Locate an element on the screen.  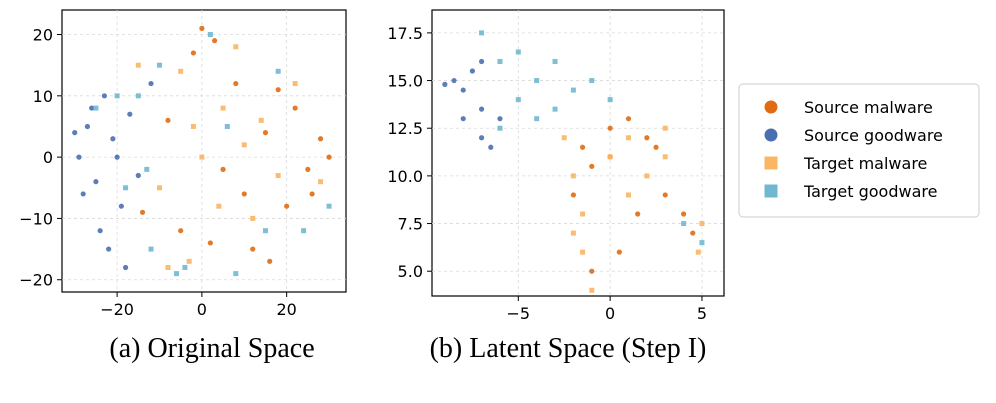
y-tick-label: −10 is located at coordinates (36, 218).